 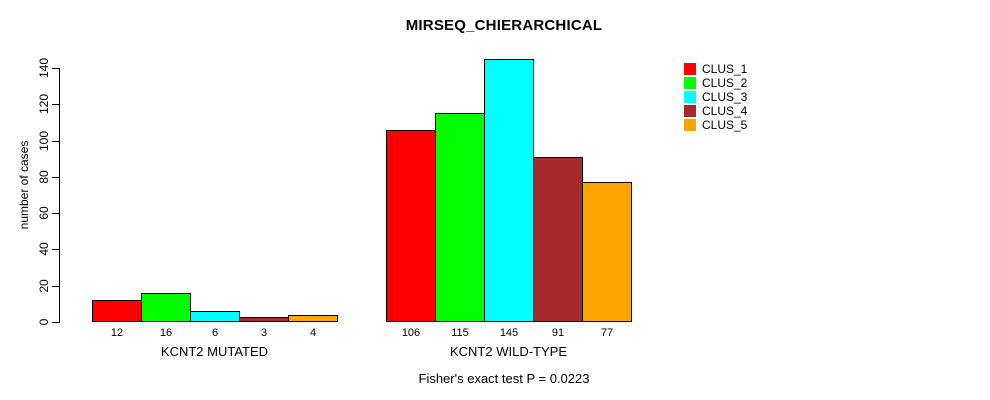 What do you see at coordinates (44, 177) in the screenshot?
I see `y-tick-label: 80` at bounding box center [44, 177].